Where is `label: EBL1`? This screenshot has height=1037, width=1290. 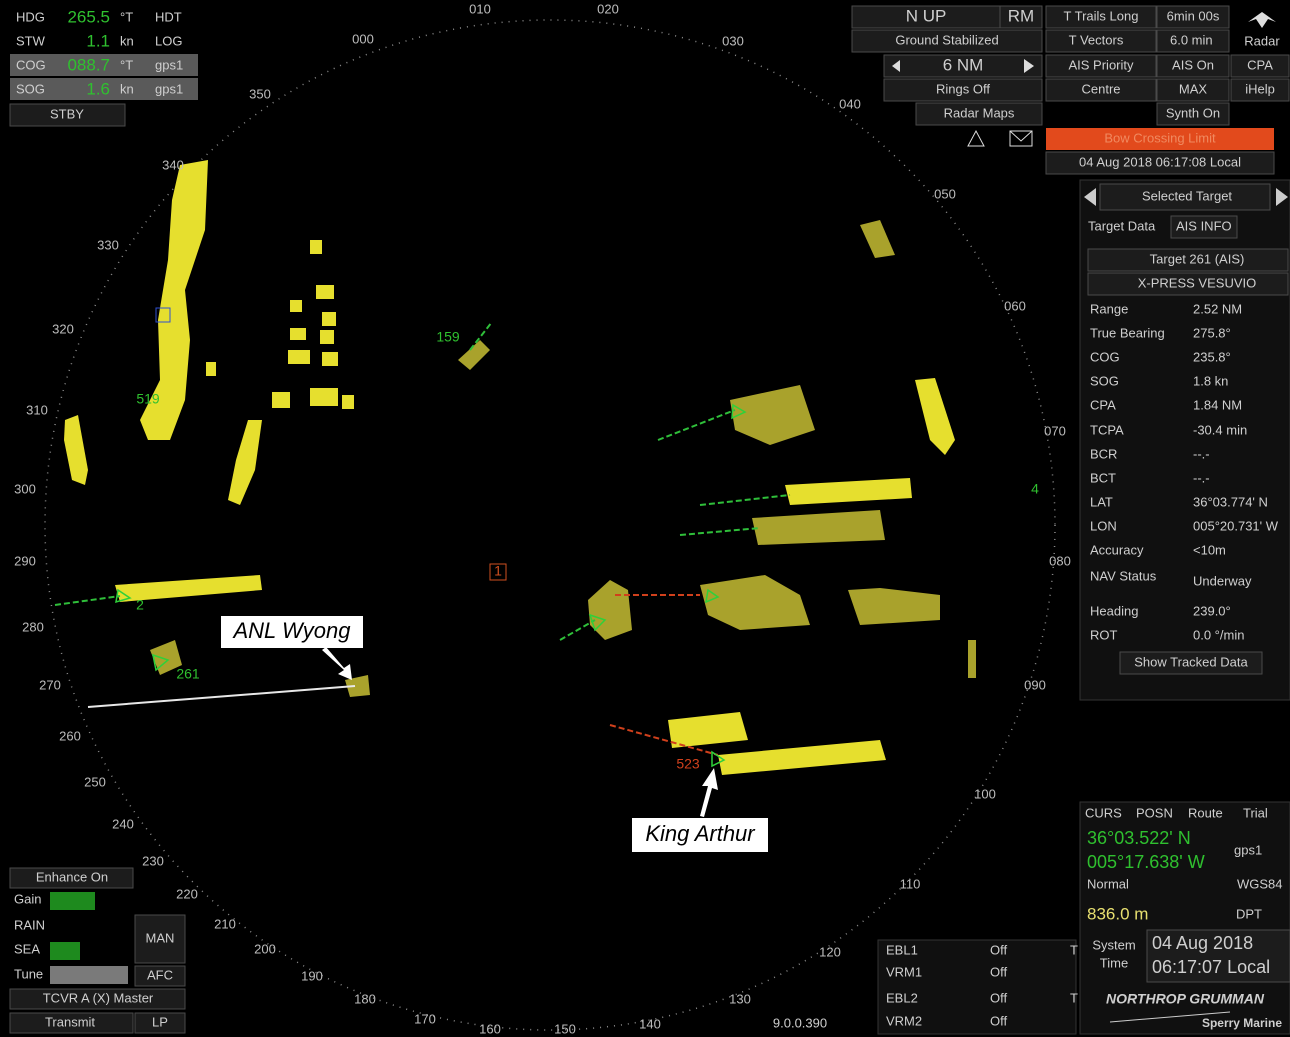 label: EBL1 is located at coordinates (902, 949).